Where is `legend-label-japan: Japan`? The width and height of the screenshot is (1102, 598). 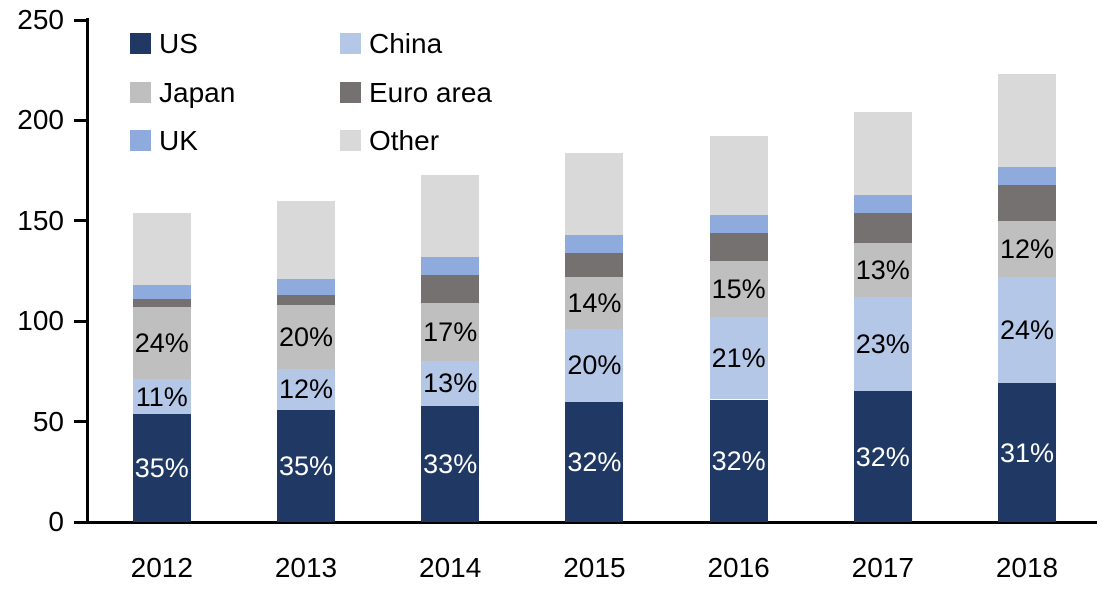
legend-label-japan: Japan is located at coordinates (197, 92).